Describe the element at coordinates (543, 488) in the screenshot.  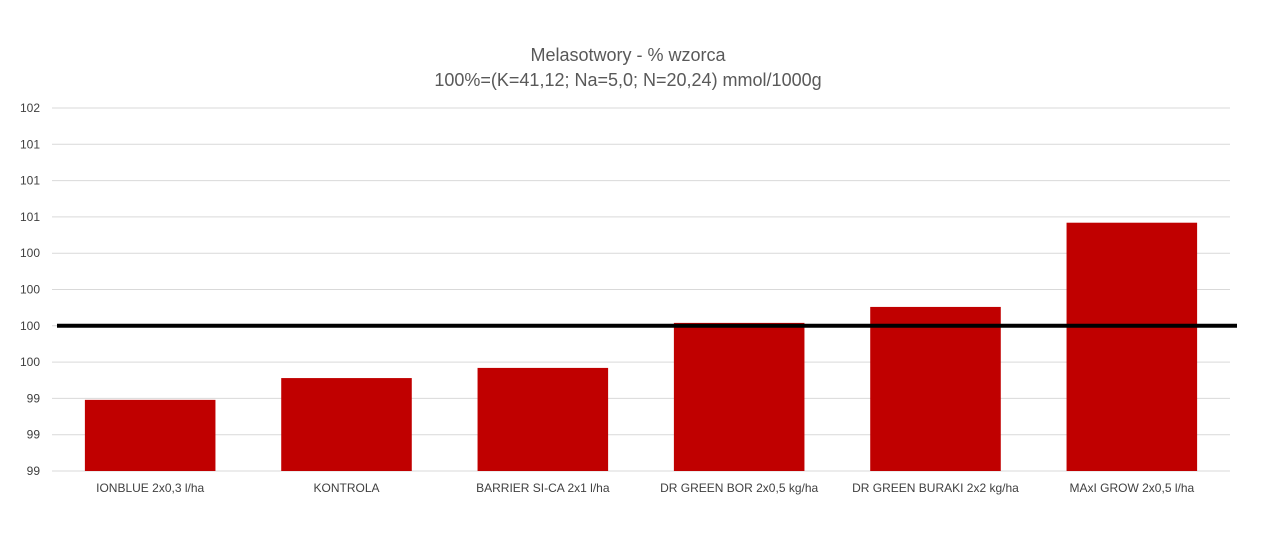
I see `x-tick-label: BARRIER SI-CA 2x1 l/ha` at that location.